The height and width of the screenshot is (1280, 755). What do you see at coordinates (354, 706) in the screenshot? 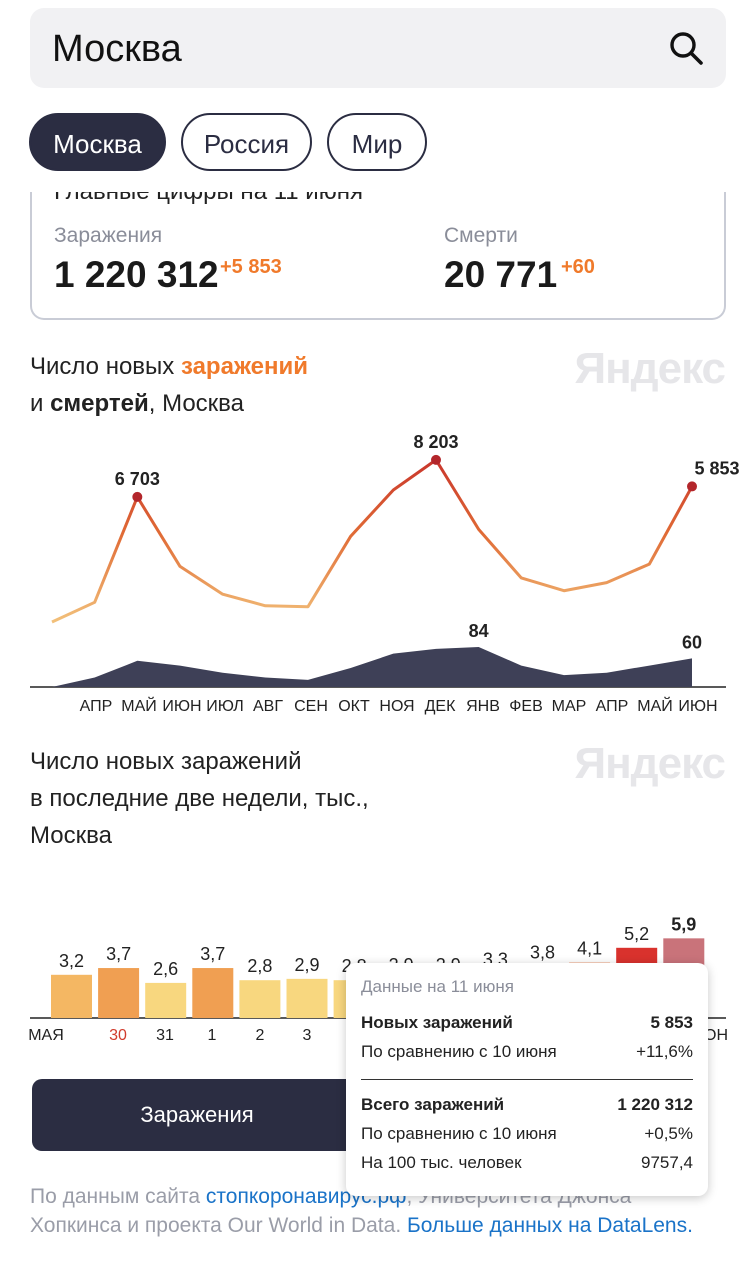
I see `chart1-month-label: ОКТ` at bounding box center [354, 706].